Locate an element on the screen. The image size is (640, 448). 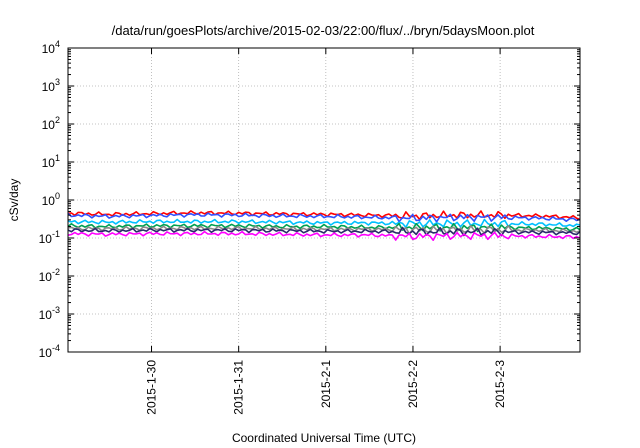
x-tick-label: 2015-2-1 is located at coordinates (326, 384).